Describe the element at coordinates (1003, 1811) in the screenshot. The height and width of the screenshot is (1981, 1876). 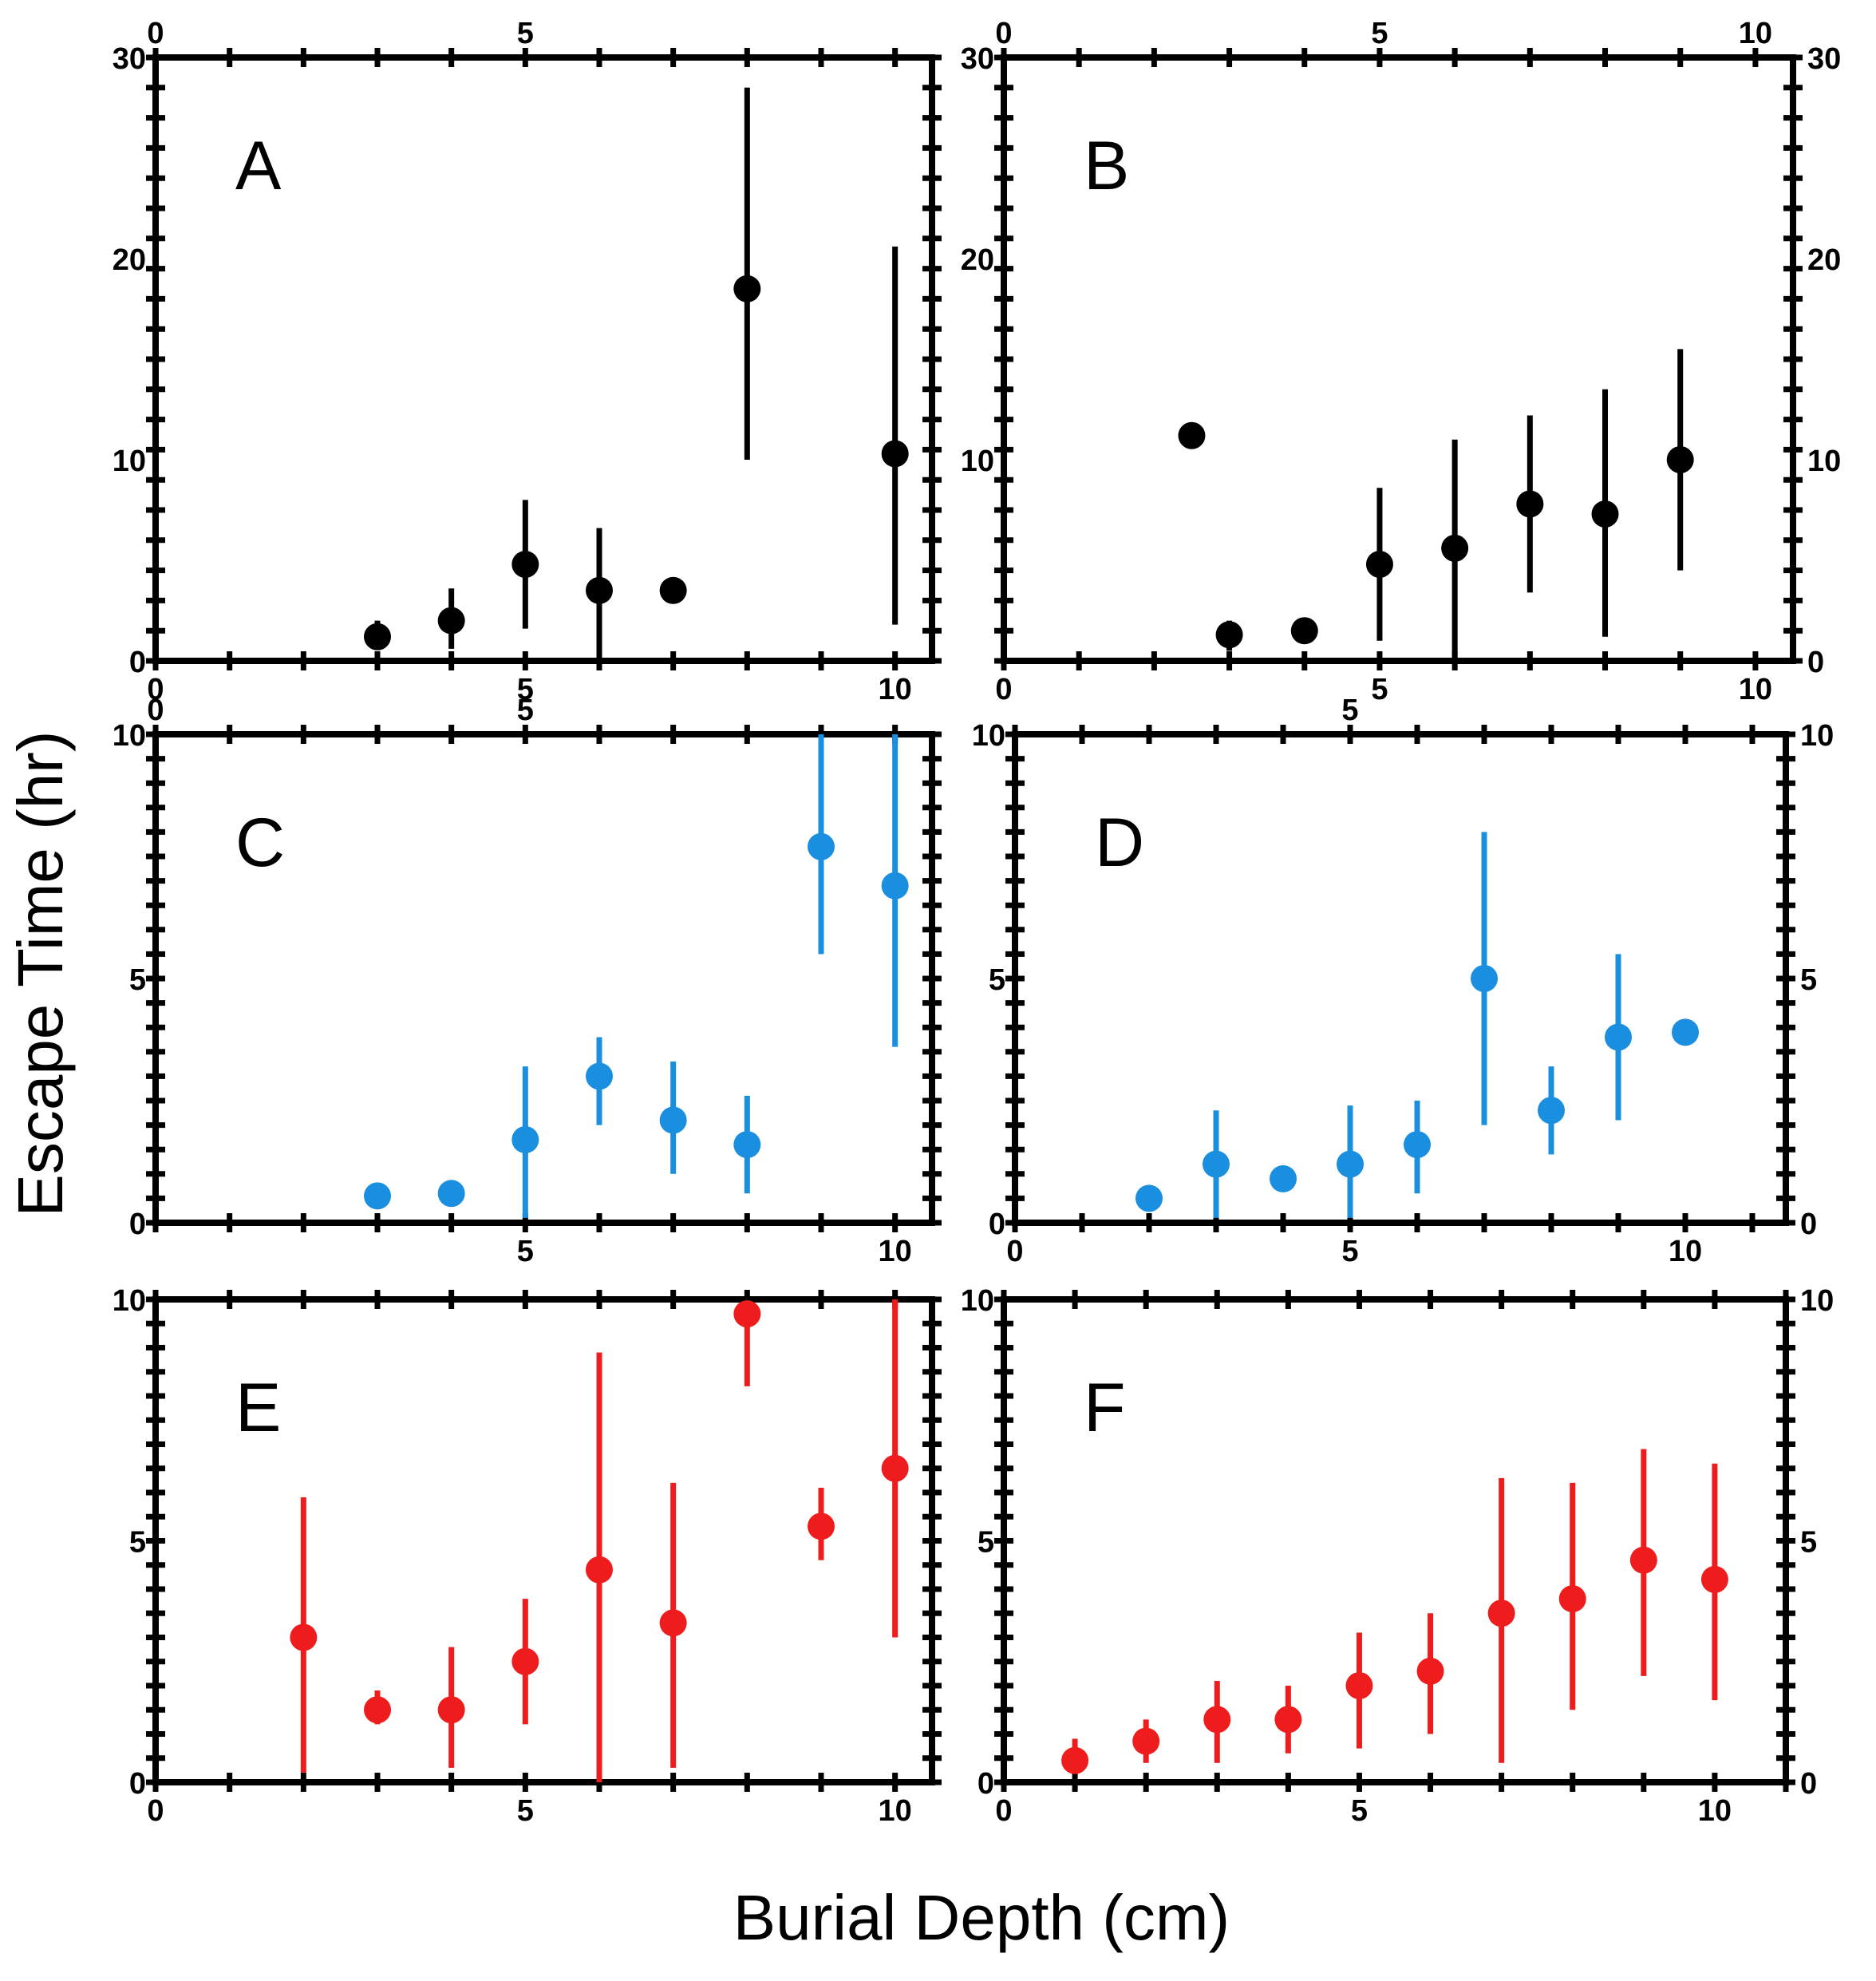
I see `panel-f-x-tick-label: 0` at that location.